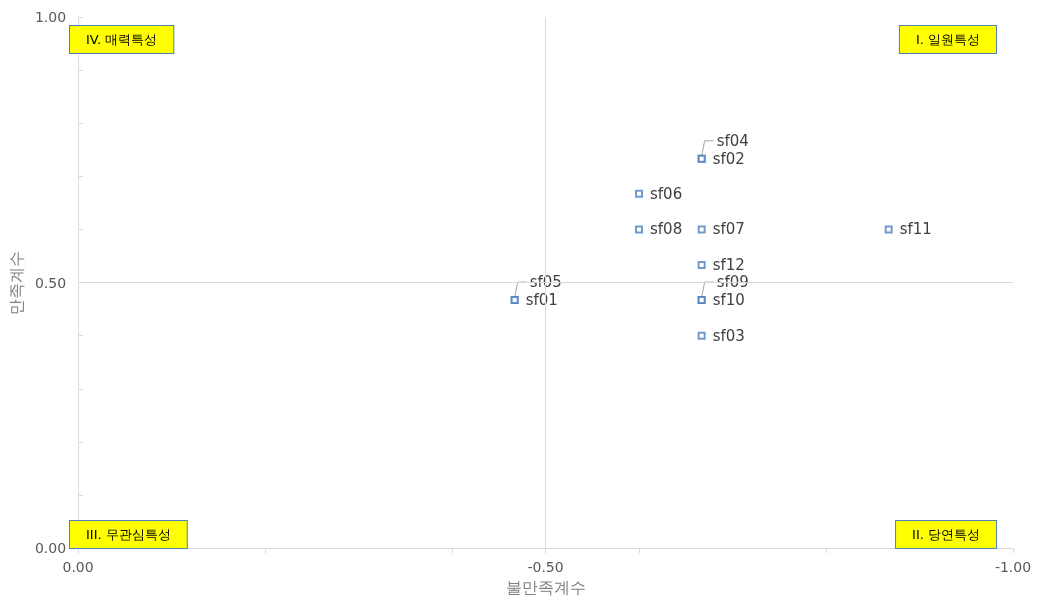 The image size is (1043, 600). Describe the element at coordinates (732, 140) in the screenshot. I see `annotation: sf04` at that location.